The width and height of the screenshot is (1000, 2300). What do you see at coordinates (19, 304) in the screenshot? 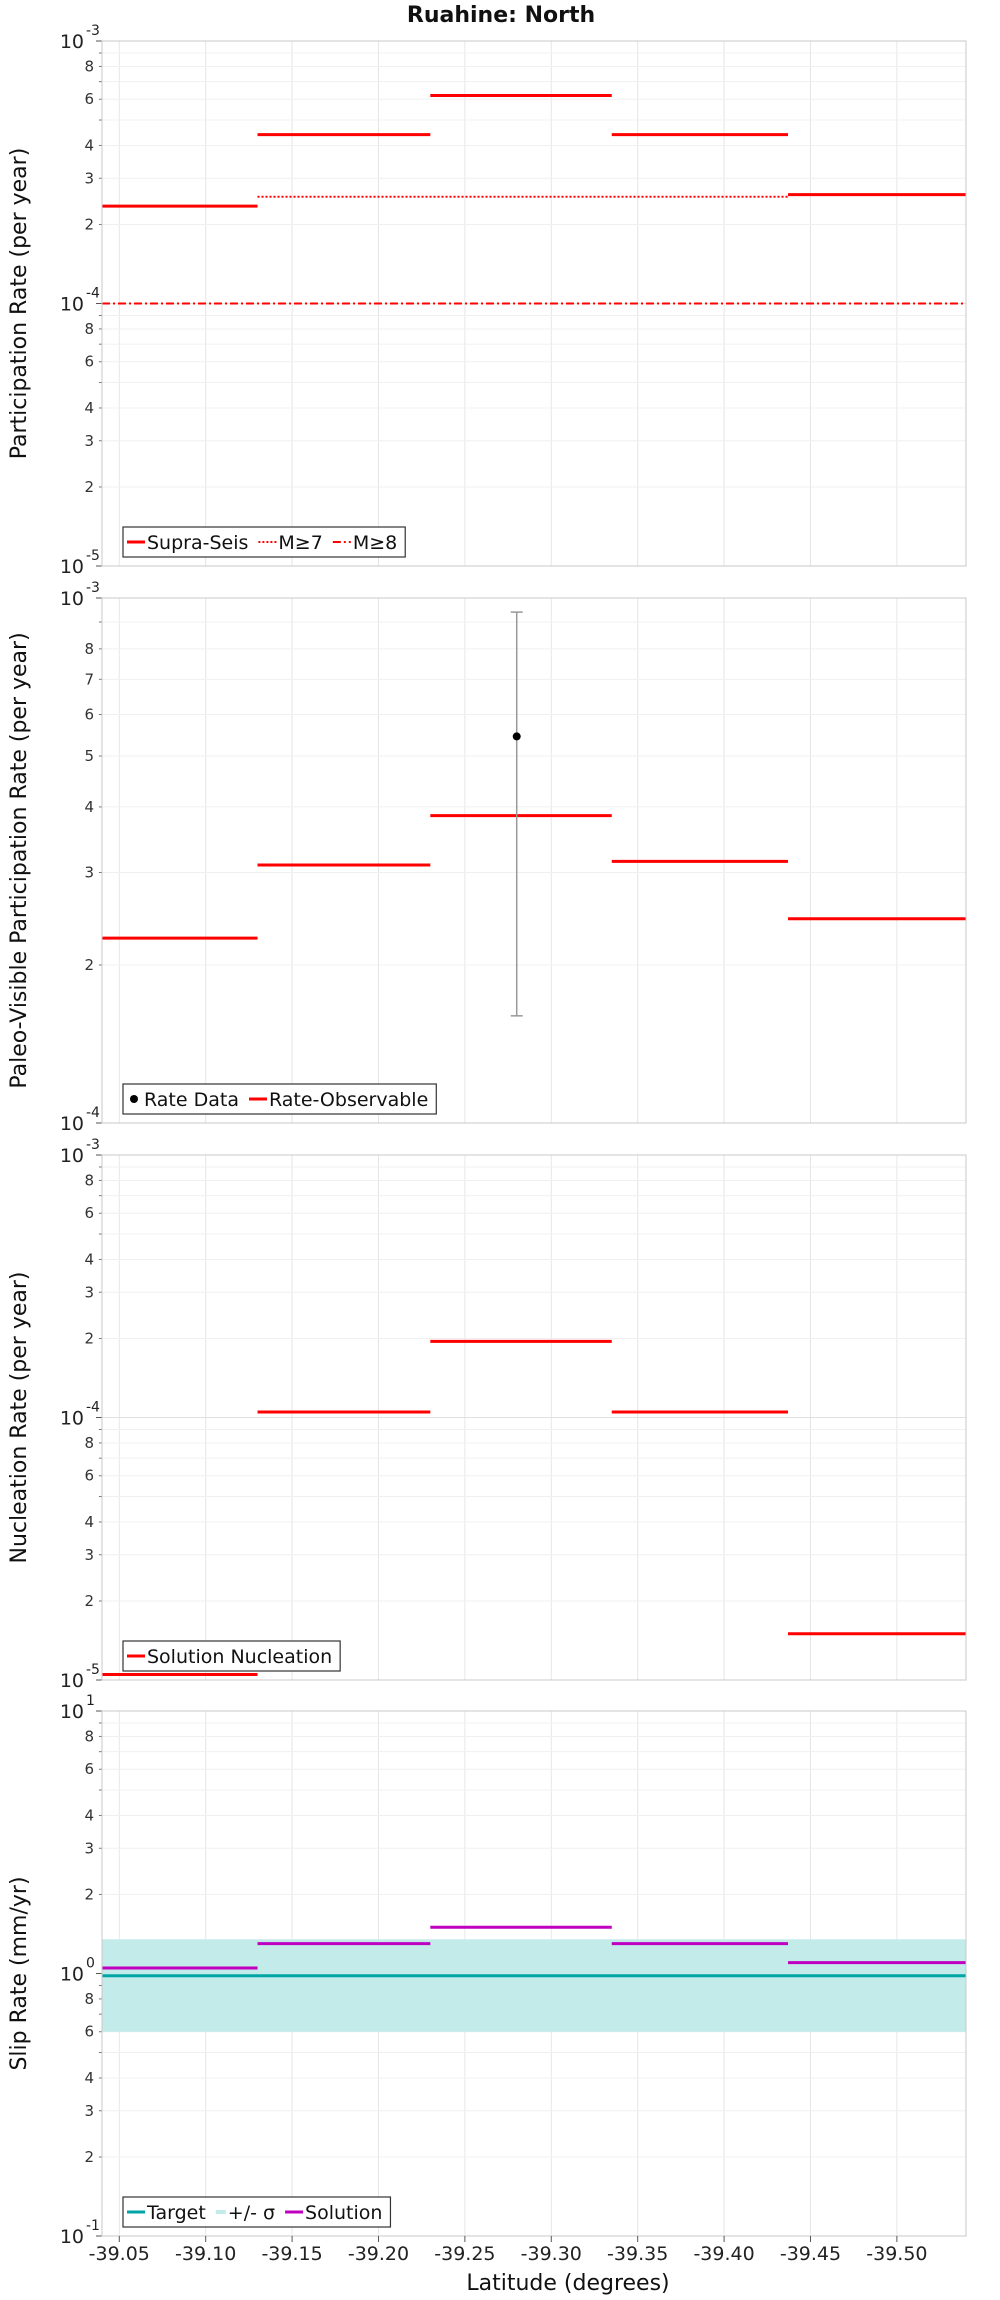
I see `y-axis-label: Participation Rate (per year)` at bounding box center [19, 304].